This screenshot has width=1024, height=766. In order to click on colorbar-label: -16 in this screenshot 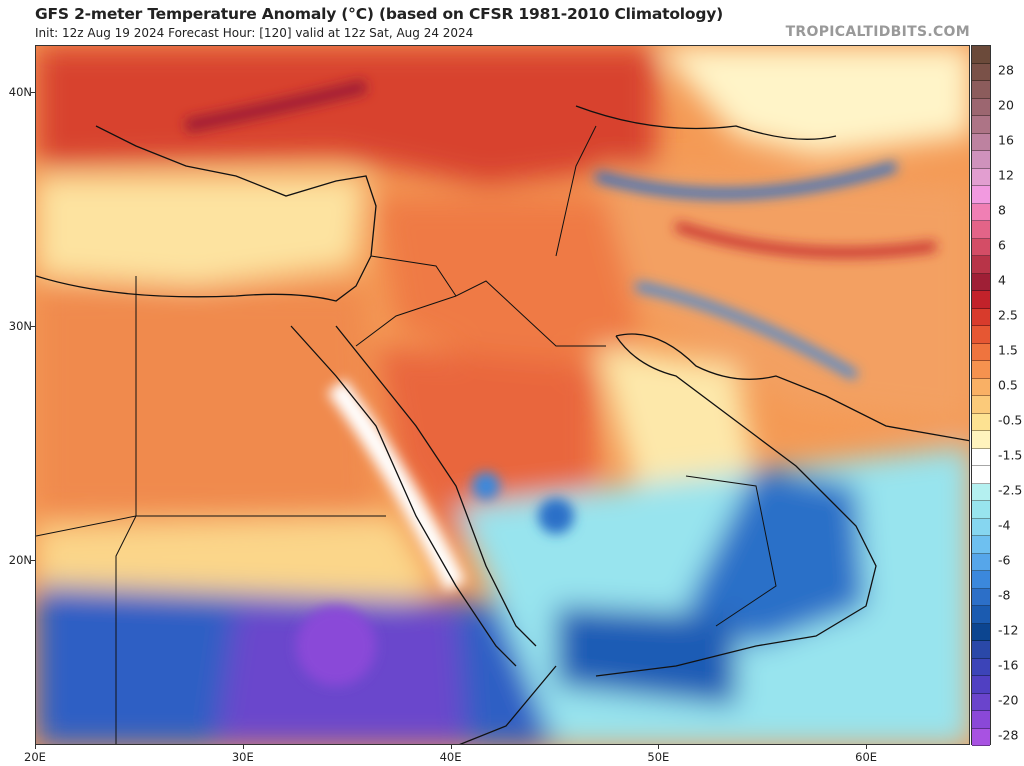, I will do `click(1008, 664)`.